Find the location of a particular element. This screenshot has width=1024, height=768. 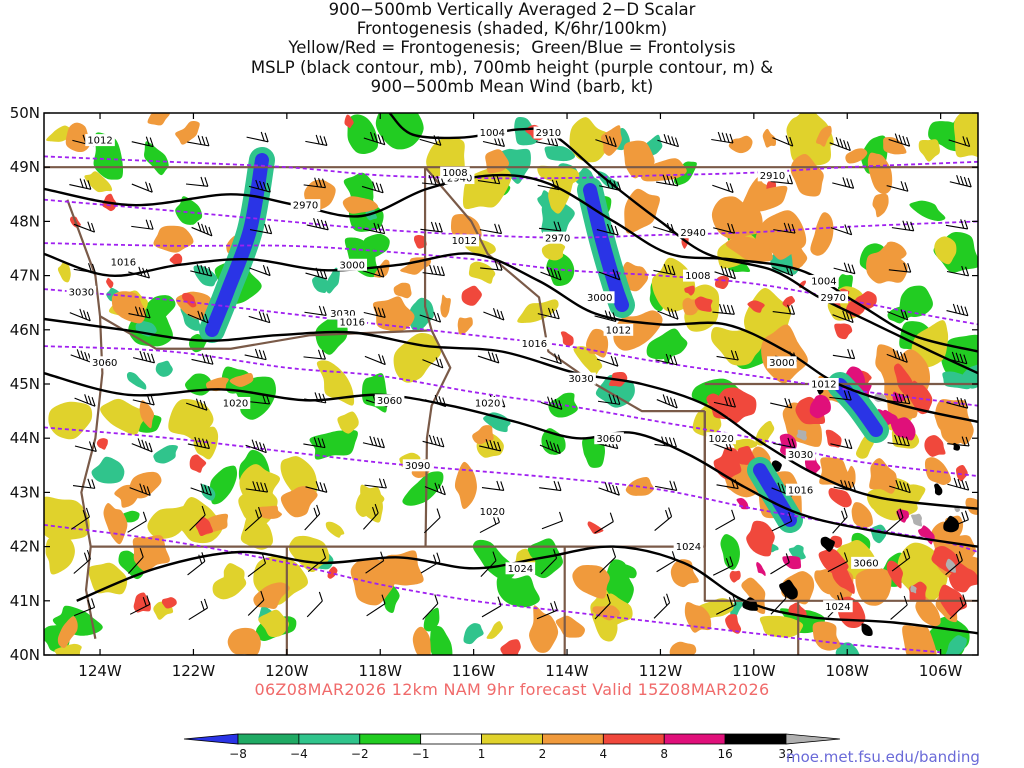

oregon-idaho-border is located at coordinates (438, 438).